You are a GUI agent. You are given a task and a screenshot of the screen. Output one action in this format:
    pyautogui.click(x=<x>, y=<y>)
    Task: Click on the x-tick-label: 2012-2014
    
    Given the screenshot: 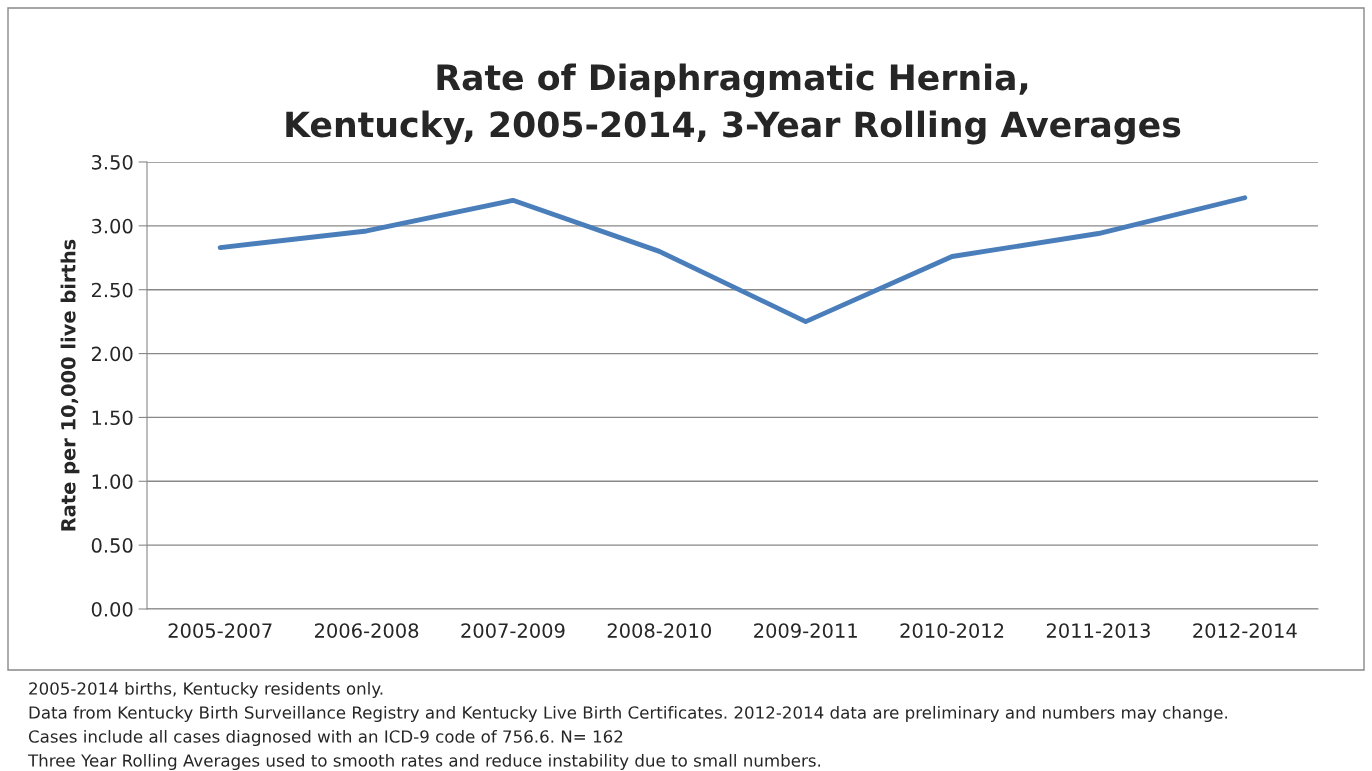 What is the action you would take?
    pyautogui.click(x=1245, y=630)
    